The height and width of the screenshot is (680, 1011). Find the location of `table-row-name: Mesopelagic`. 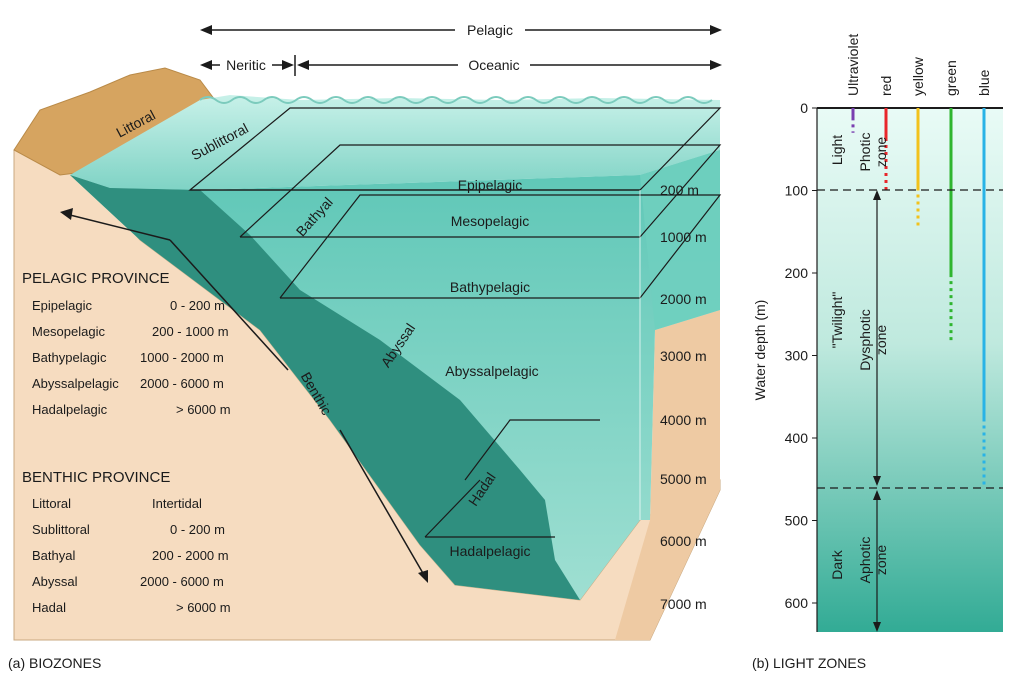

table-row-name: Mesopelagic is located at coordinates (68, 331).